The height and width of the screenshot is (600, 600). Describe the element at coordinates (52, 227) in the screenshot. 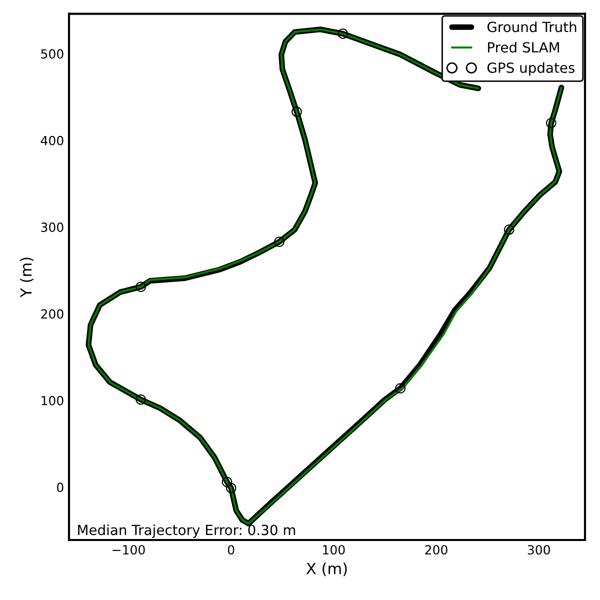

I see `y-tick-label: 300` at that location.